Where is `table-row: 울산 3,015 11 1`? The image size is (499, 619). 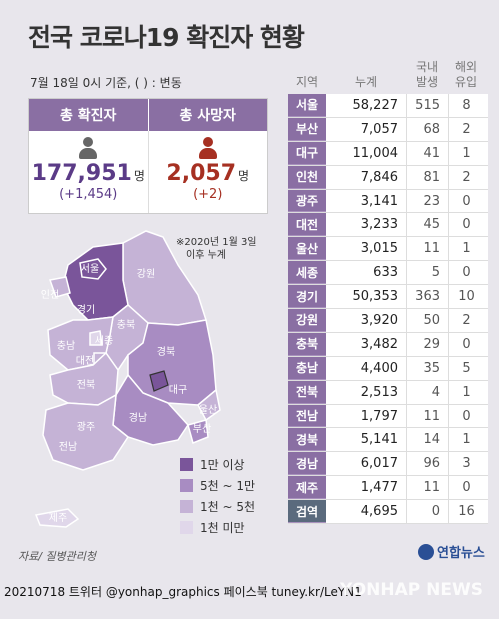 table-row: 울산 3,015 11 1 is located at coordinates (388, 249).